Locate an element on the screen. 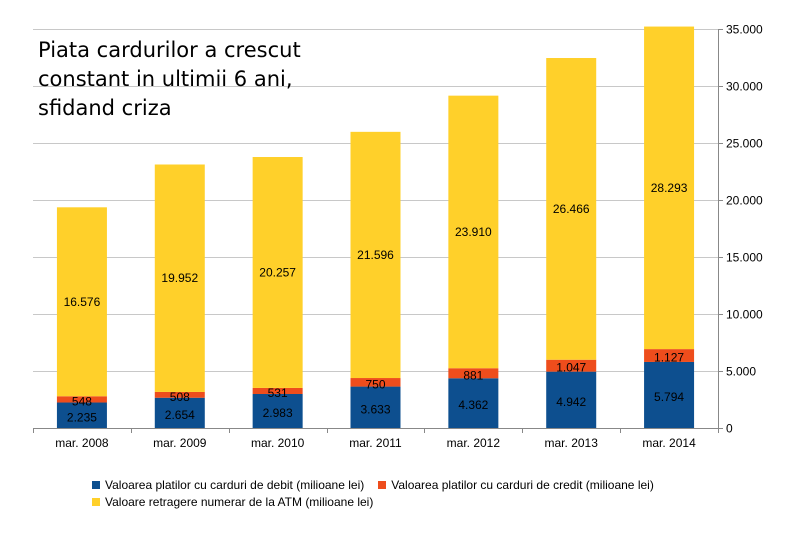 This screenshot has height=541, width=800. x-tick-label: mar. 2008 is located at coordinates (82, 443).